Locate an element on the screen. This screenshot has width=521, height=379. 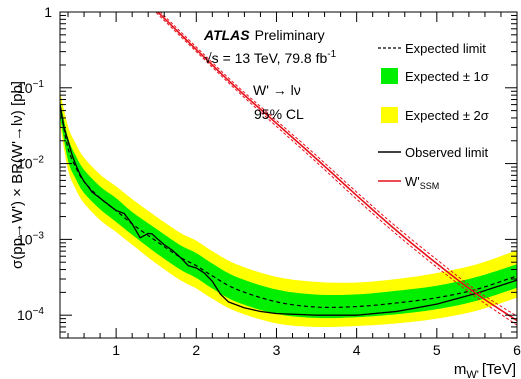
y-axis-title: σ(pp→W') × BR(W'→lν) [pb] is located at coordinates (17, 175).